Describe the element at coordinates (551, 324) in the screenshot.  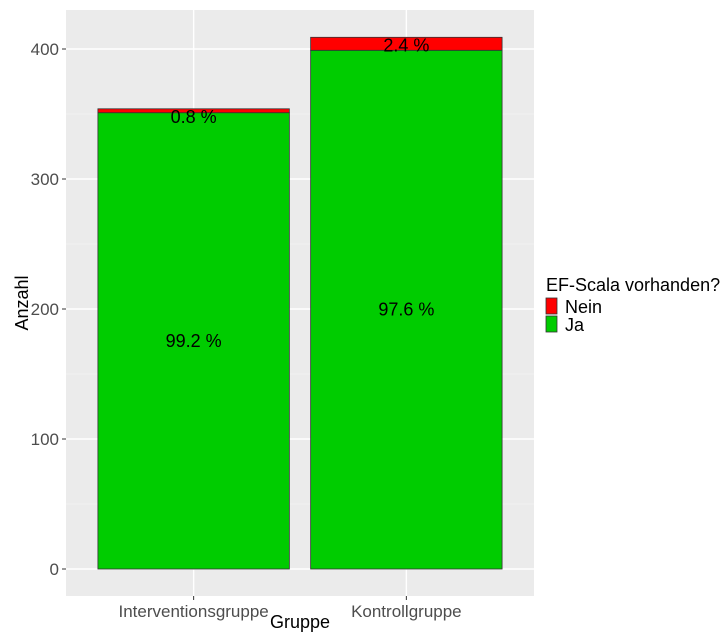
I see `legend-key-ja` at that location.